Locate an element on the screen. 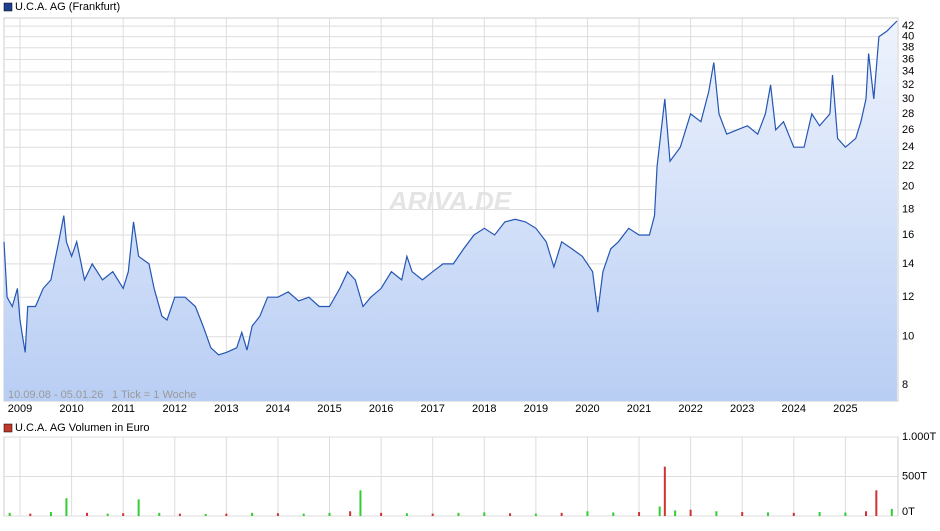 The width and height of the screenshot is (940, 531). watermark: ARIVA.DE is located at coordinates (450, 201).